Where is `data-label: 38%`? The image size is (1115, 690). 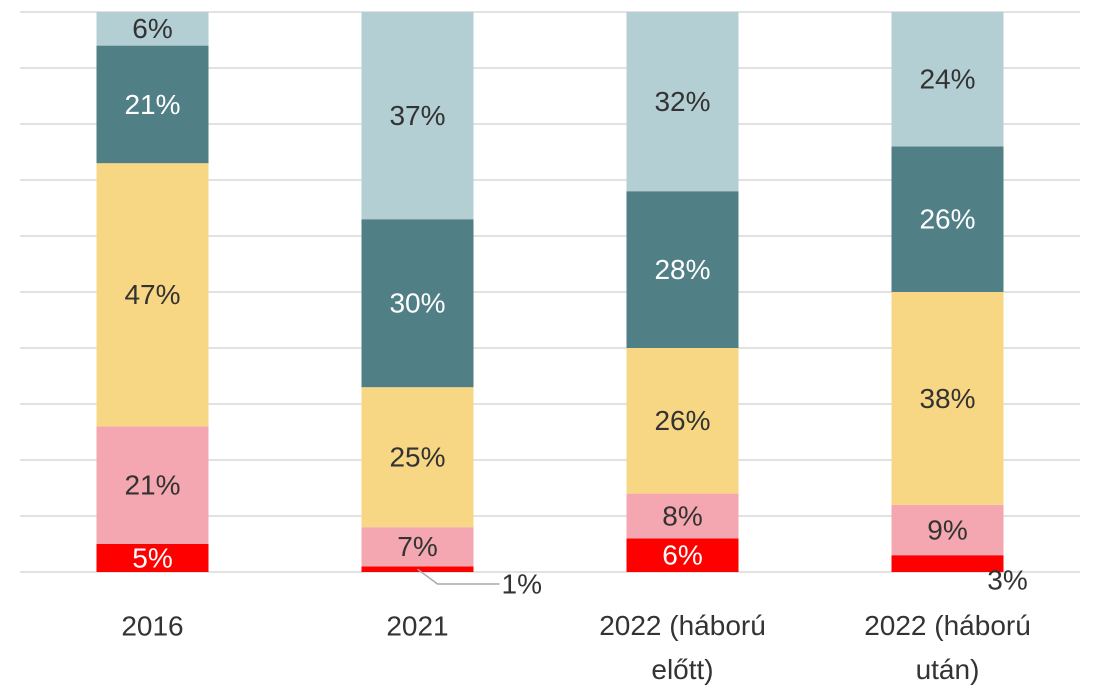 data-label: 38% is located at coordinates (947, 398).